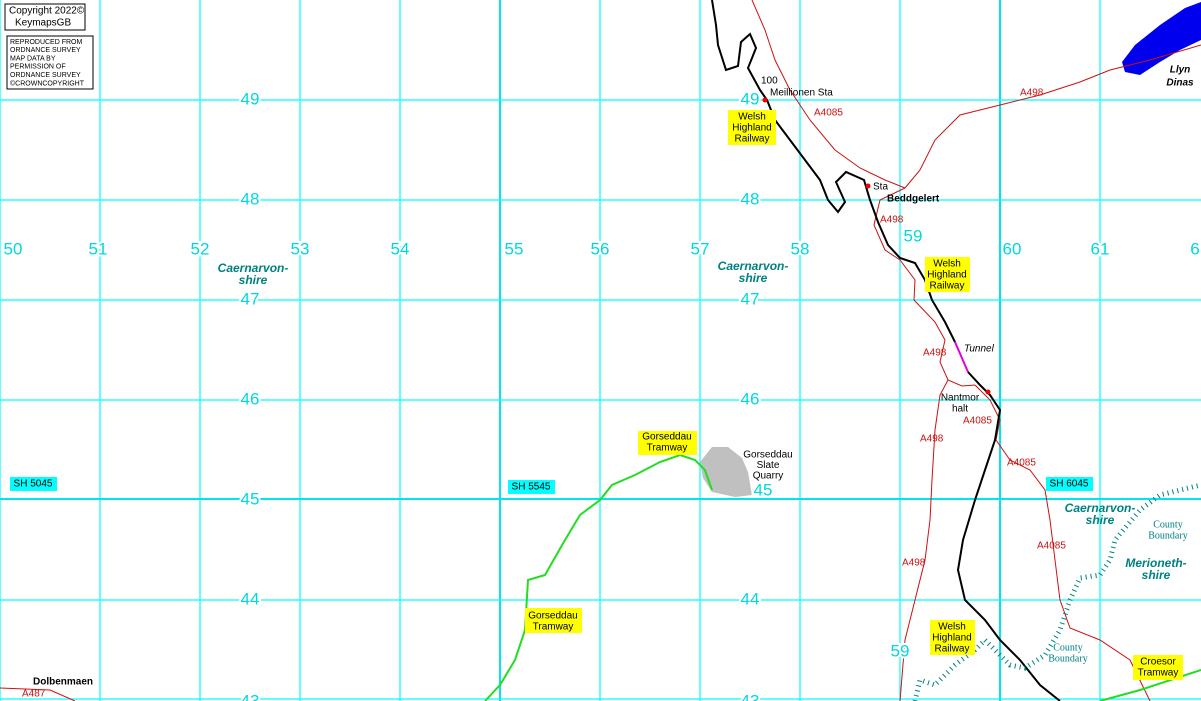 The image size is (1201, 701). What do you see at coordinates (1069, 484) in the screenshot?
I see `grid-ref: SH 6045` at bounding box center [1069, 484].